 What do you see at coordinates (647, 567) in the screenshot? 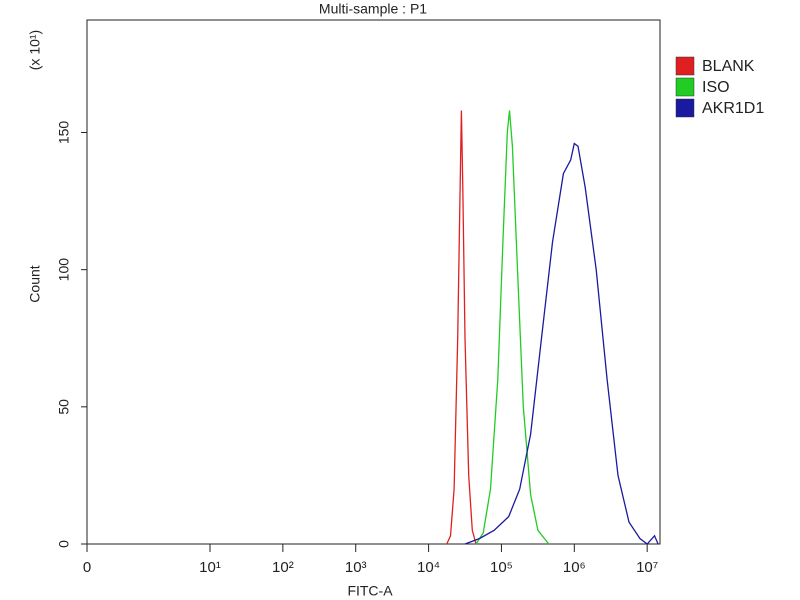
I see `x-tick-label: 10⁷` at bounding box center [647, 567].